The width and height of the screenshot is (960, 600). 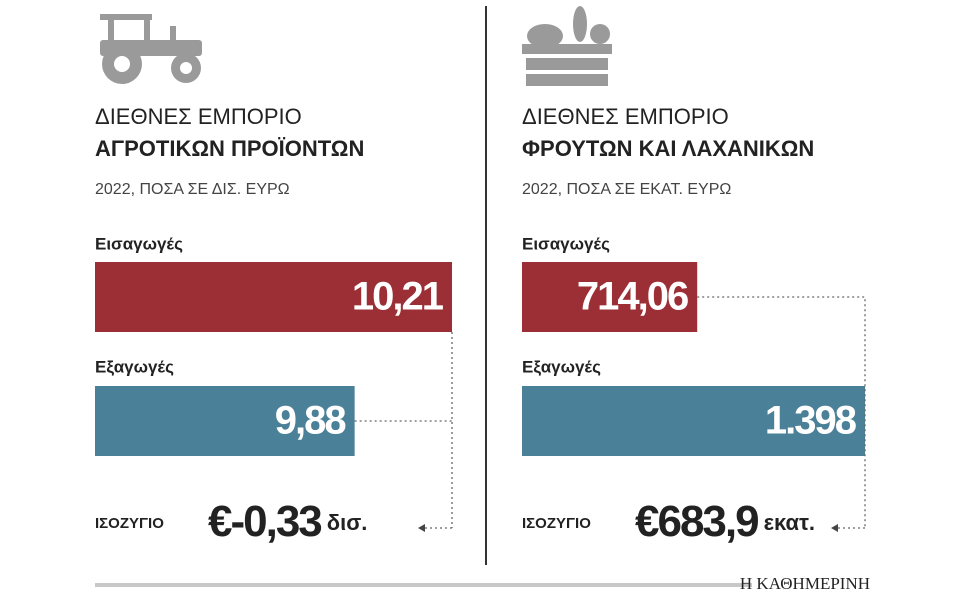 What do you see at coordinates (789, 522) in the screenshot?
I see `balance-unit: εκατ.` at bounding box center [789, 522].